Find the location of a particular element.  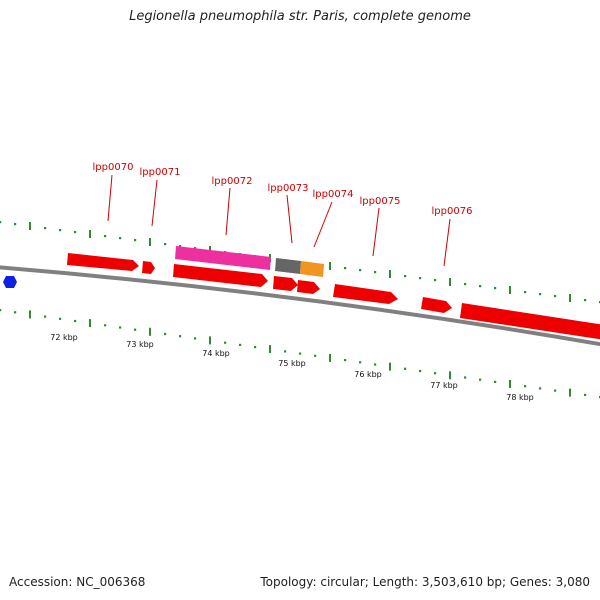

gene-lpp0074 is located at coordinates (308, 287).